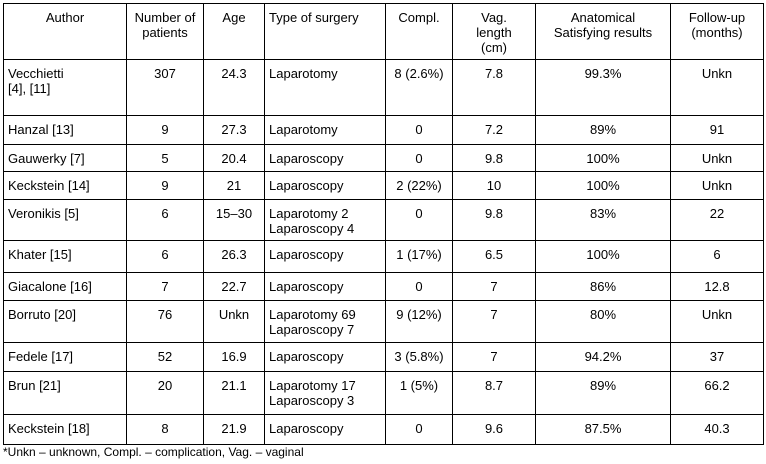  Describe the element at coordinates (65, 220) in the screenshot. I see `table-cell: Veronikis [5]` at that location.